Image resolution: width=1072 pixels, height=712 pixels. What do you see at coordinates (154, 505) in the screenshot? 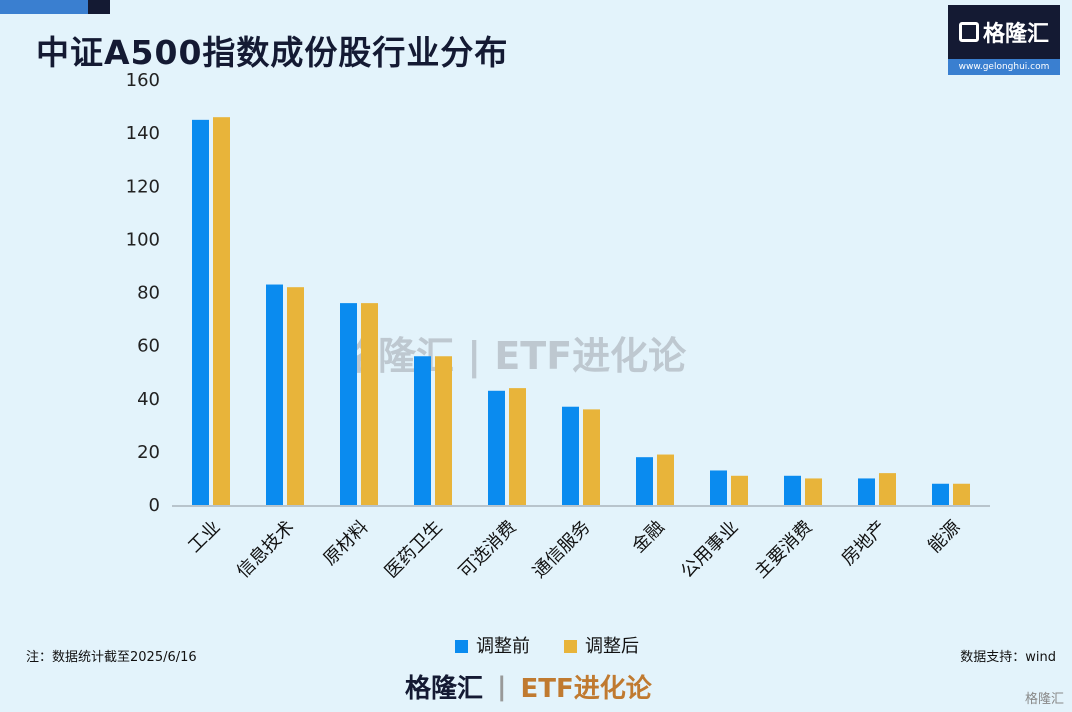
I see `y-tick-label: 0` at bounding box center [154, 505].